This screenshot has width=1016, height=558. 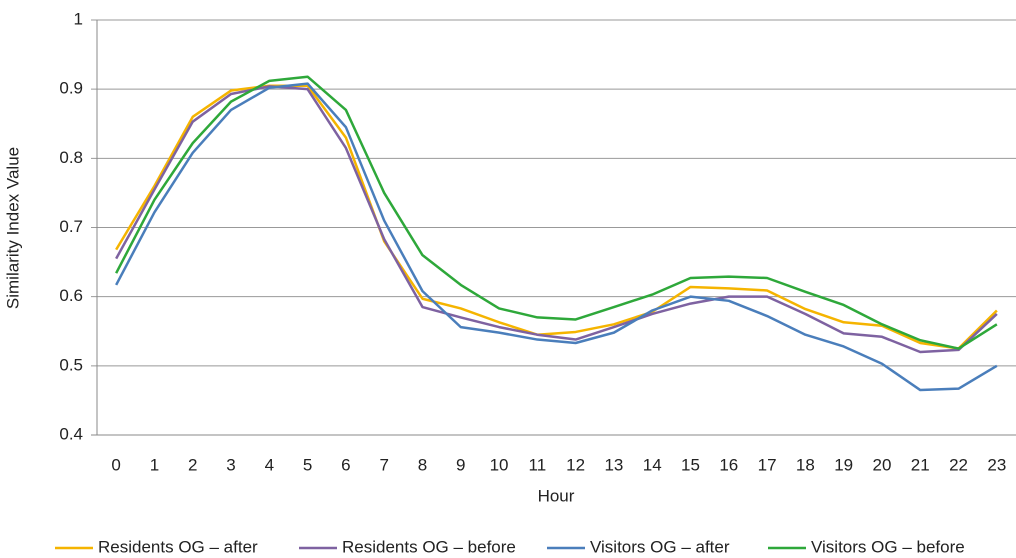 I want to click on x-tick-label: 14, so click(x=652, y=464).